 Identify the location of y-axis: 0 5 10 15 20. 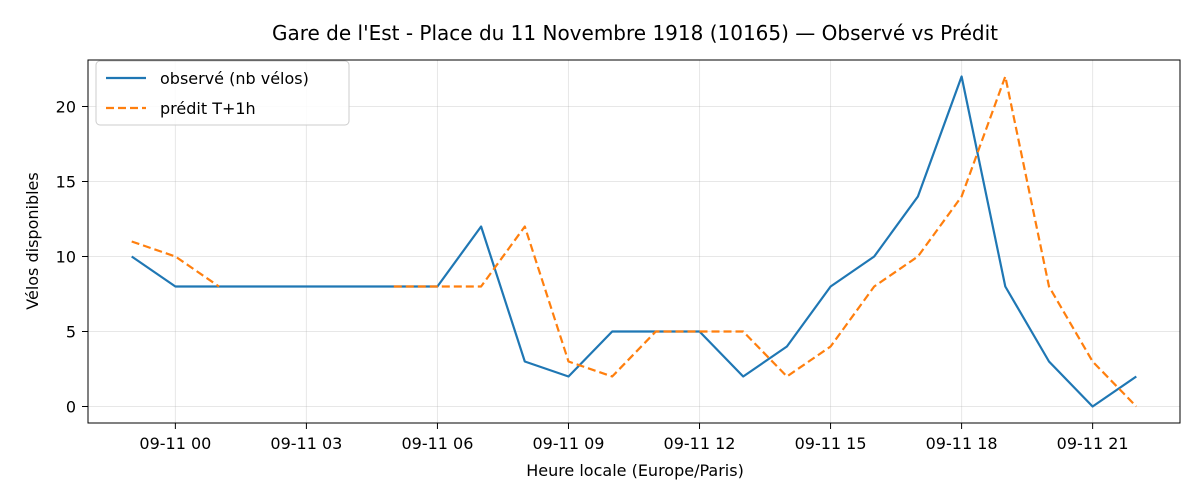
(72, 257).